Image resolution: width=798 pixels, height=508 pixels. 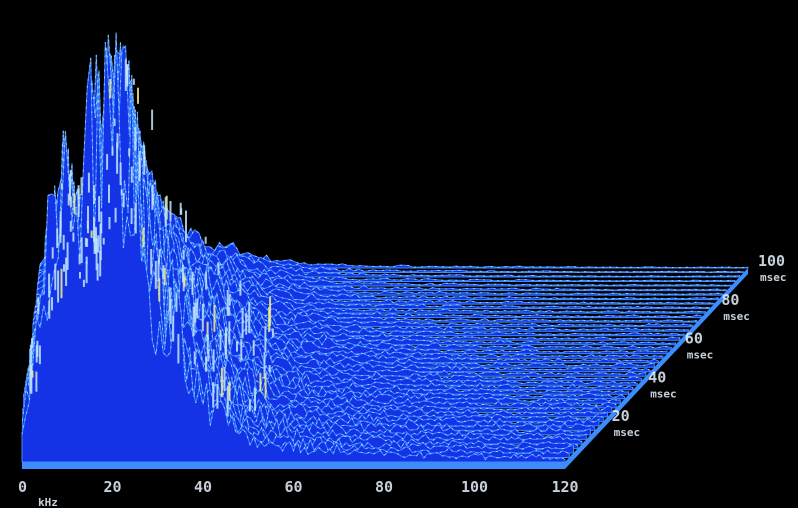 What do you see at coordinates (294, 487) in the screenshot?
I see `x-tick-label: 60` at bounding box center [294, 487].